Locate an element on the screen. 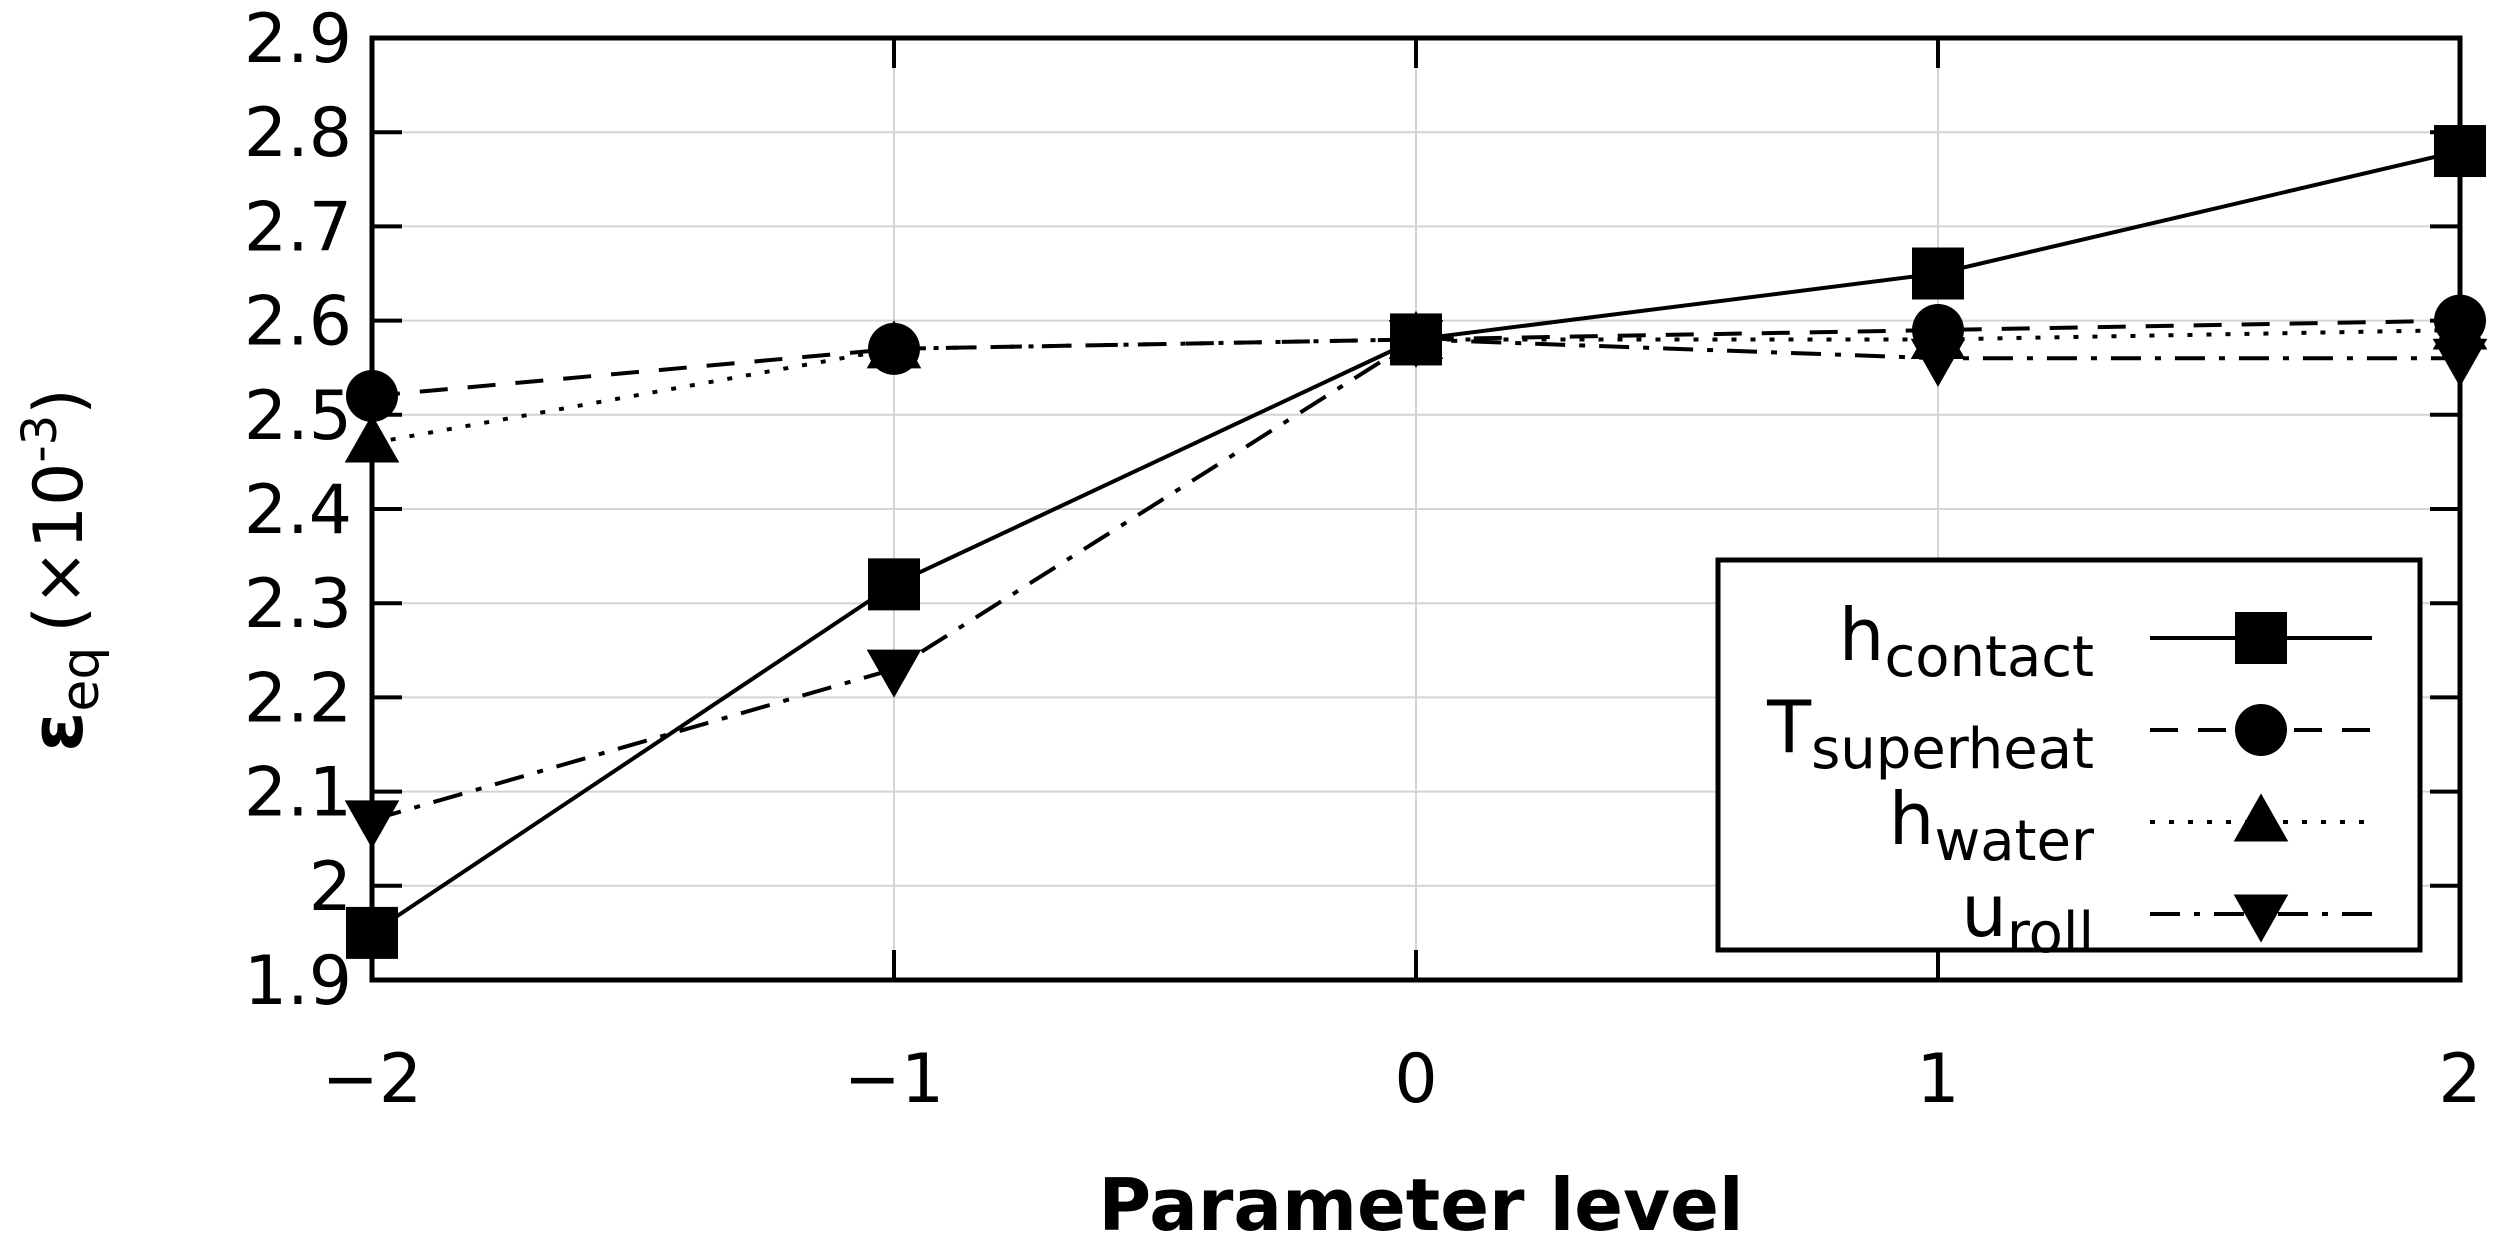 The image size is (2503, 1241). y-axis-subscript: eq is located at coordinates (81, 679).